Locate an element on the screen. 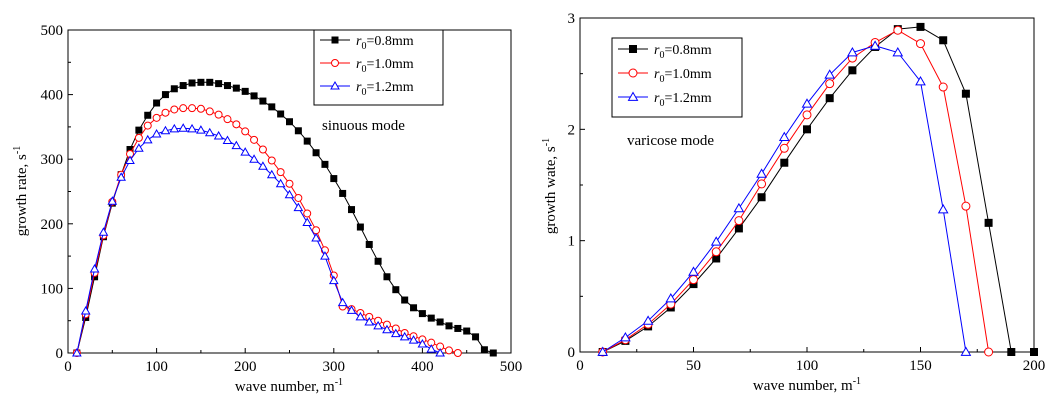 The image size is (1047, 397). y-axis-label: growth wate, s-1 is located at coordinates (550, 186).